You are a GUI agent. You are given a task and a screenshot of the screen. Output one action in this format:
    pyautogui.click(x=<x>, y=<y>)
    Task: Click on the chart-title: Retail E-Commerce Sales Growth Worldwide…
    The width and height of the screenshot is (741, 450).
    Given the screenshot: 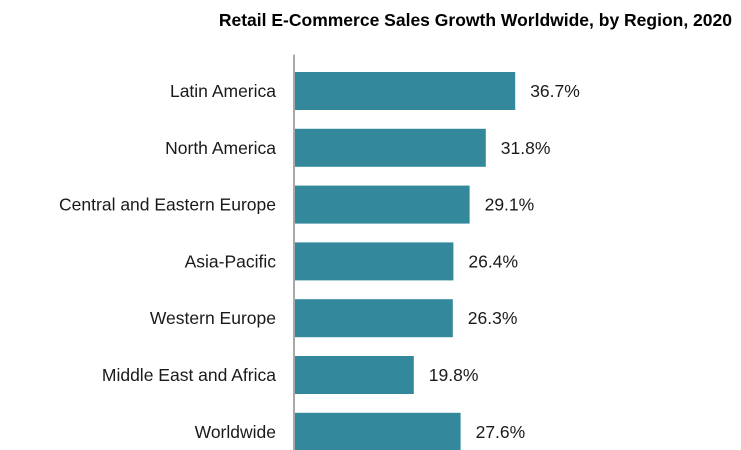 What is the action you would take?
    pyautogui.click(x=370, y=20)
    